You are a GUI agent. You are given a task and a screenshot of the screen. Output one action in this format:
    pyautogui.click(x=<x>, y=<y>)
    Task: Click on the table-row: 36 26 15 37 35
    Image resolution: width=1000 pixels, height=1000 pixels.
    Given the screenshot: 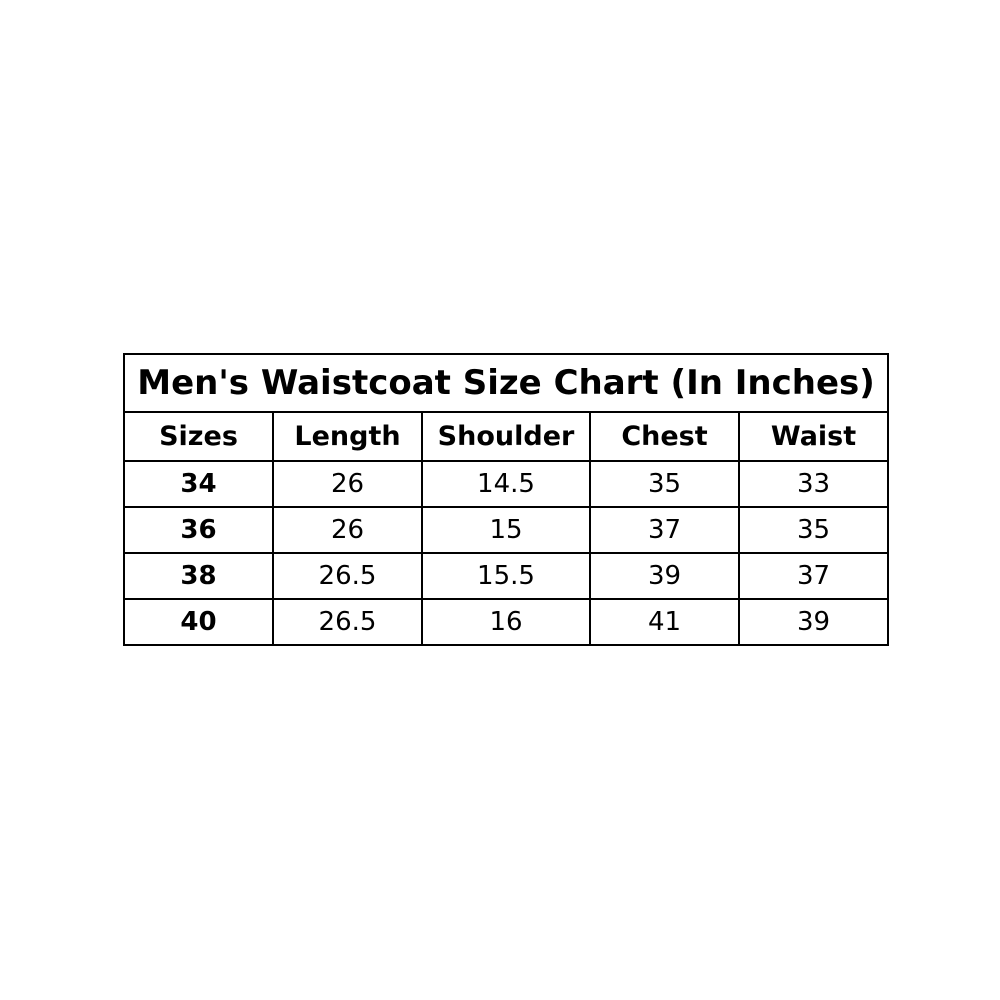 What is the action you would take?
    pyautogui.click(x=506, y=530)
    